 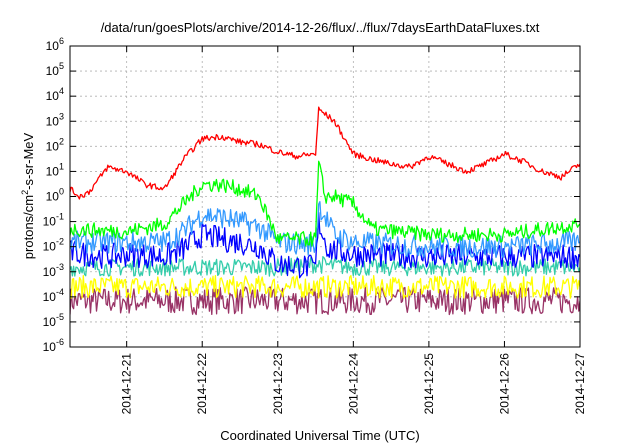 What do you see at coordinates (429, 384) in the screenshot?
I see `x-tick-label: 2014-12-25` at bounding box center [429, 384].